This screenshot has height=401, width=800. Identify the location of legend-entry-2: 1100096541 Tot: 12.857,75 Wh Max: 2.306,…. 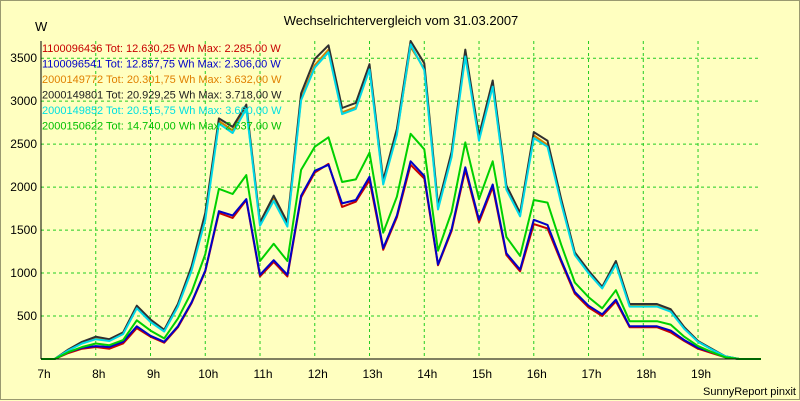
(161, 65).